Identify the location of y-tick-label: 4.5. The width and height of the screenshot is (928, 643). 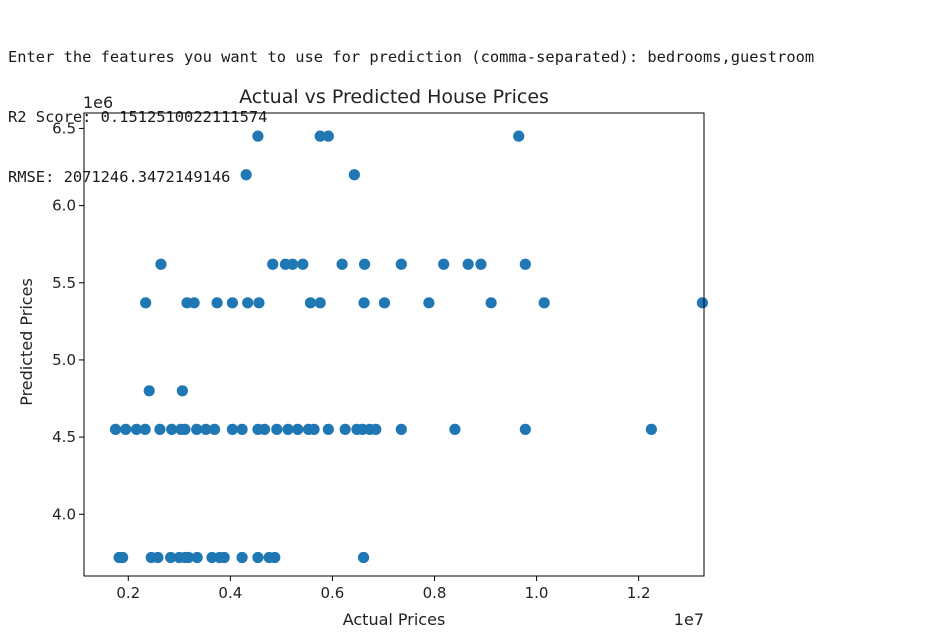
(64, 437).